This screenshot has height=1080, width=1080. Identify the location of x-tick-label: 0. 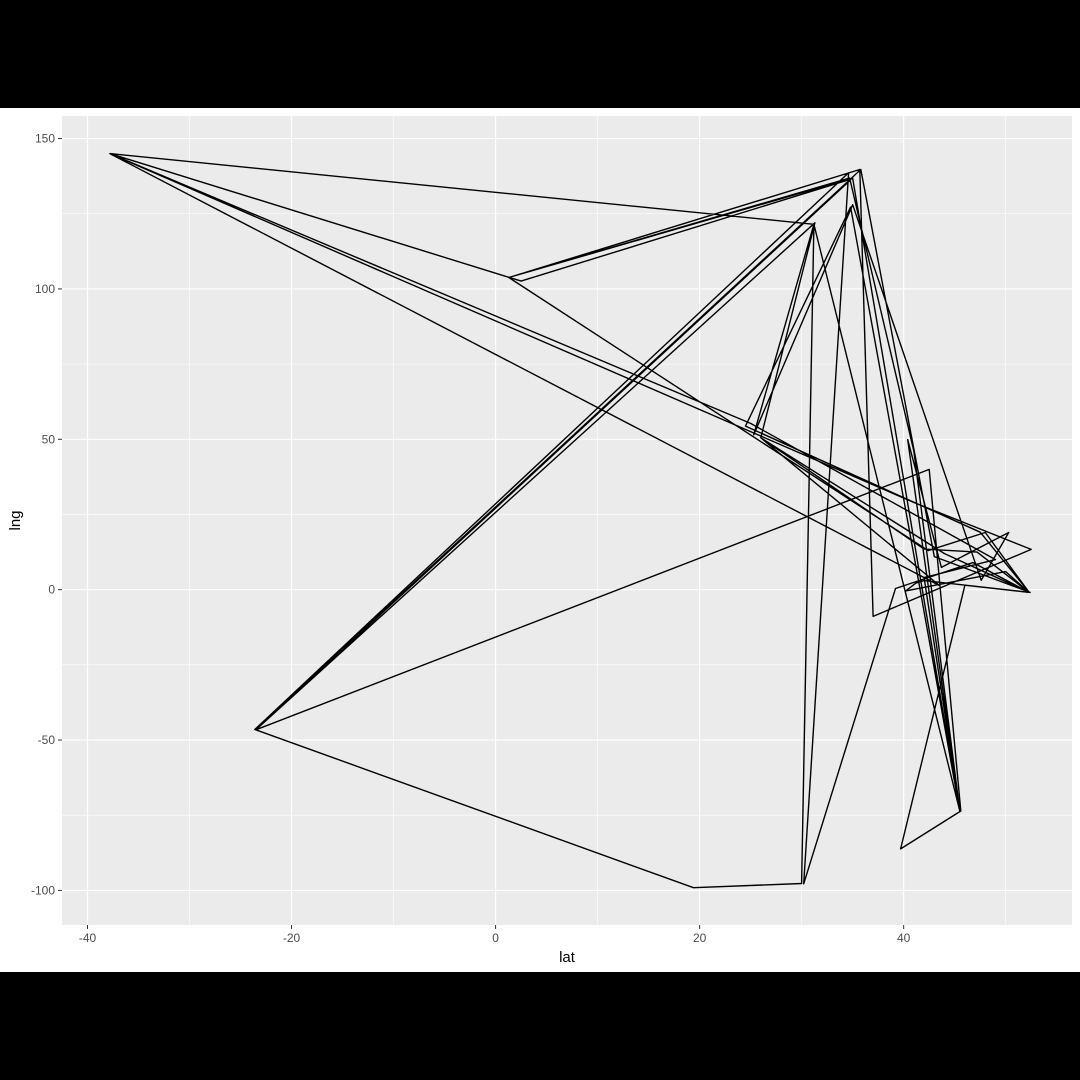
(495, 938).